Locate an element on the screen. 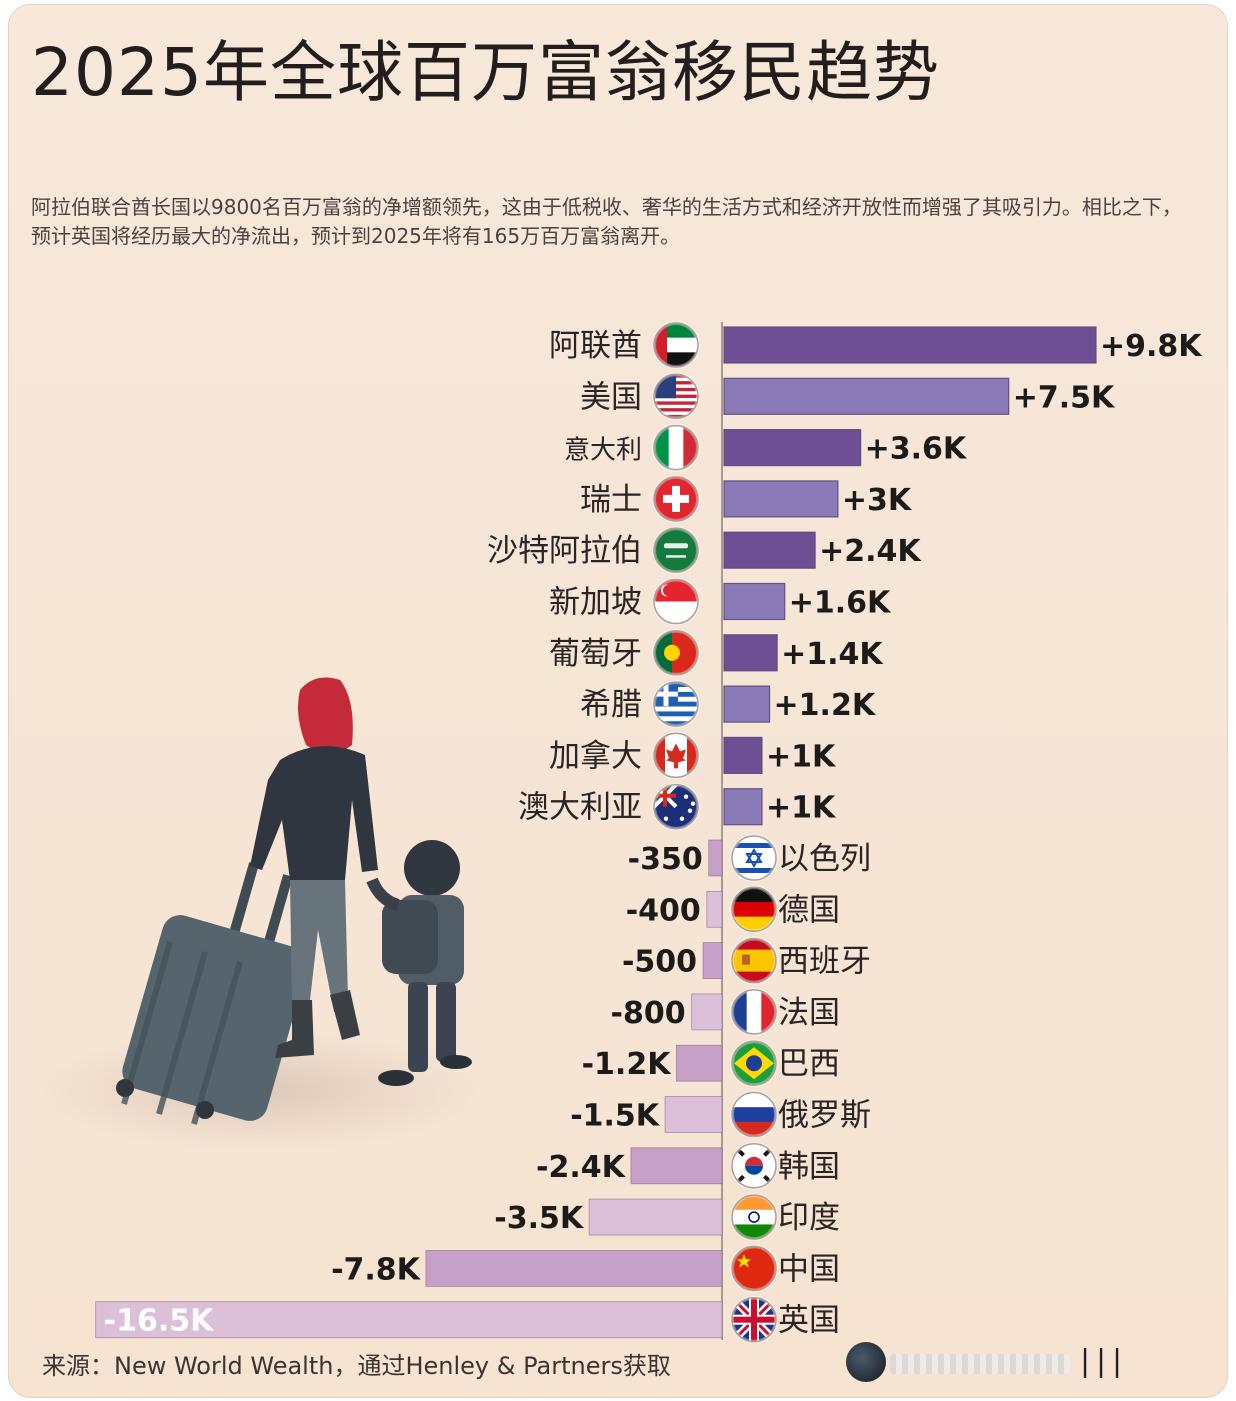 This screenshot has width=1236, height=1401. value-label-israel: -350 is located at coordinates (665, 859).